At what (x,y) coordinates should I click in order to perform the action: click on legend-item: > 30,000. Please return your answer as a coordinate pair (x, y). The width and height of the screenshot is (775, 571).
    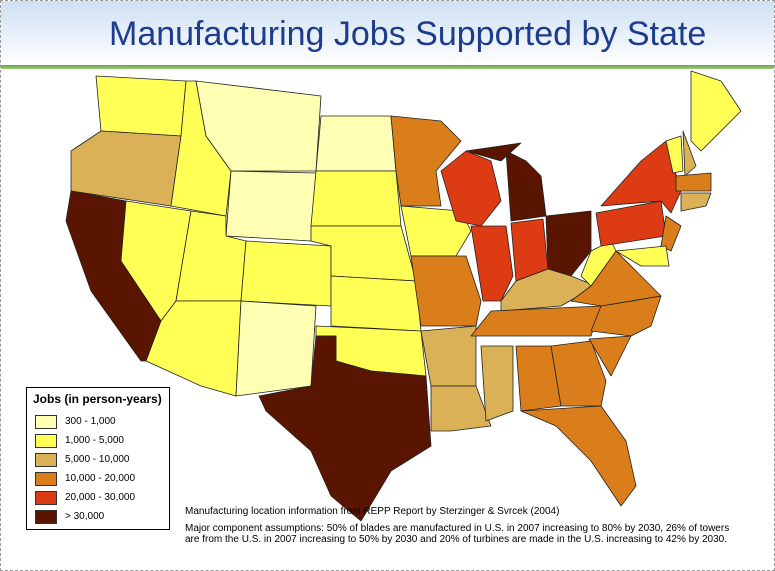
    Looking at the image, I should click on (98, 516).